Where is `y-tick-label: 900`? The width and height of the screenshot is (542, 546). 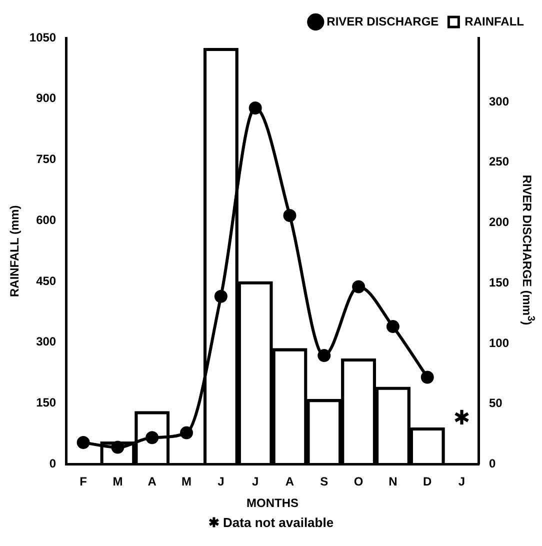 y-tick-label: 900 is located at coordinates (46, 98).